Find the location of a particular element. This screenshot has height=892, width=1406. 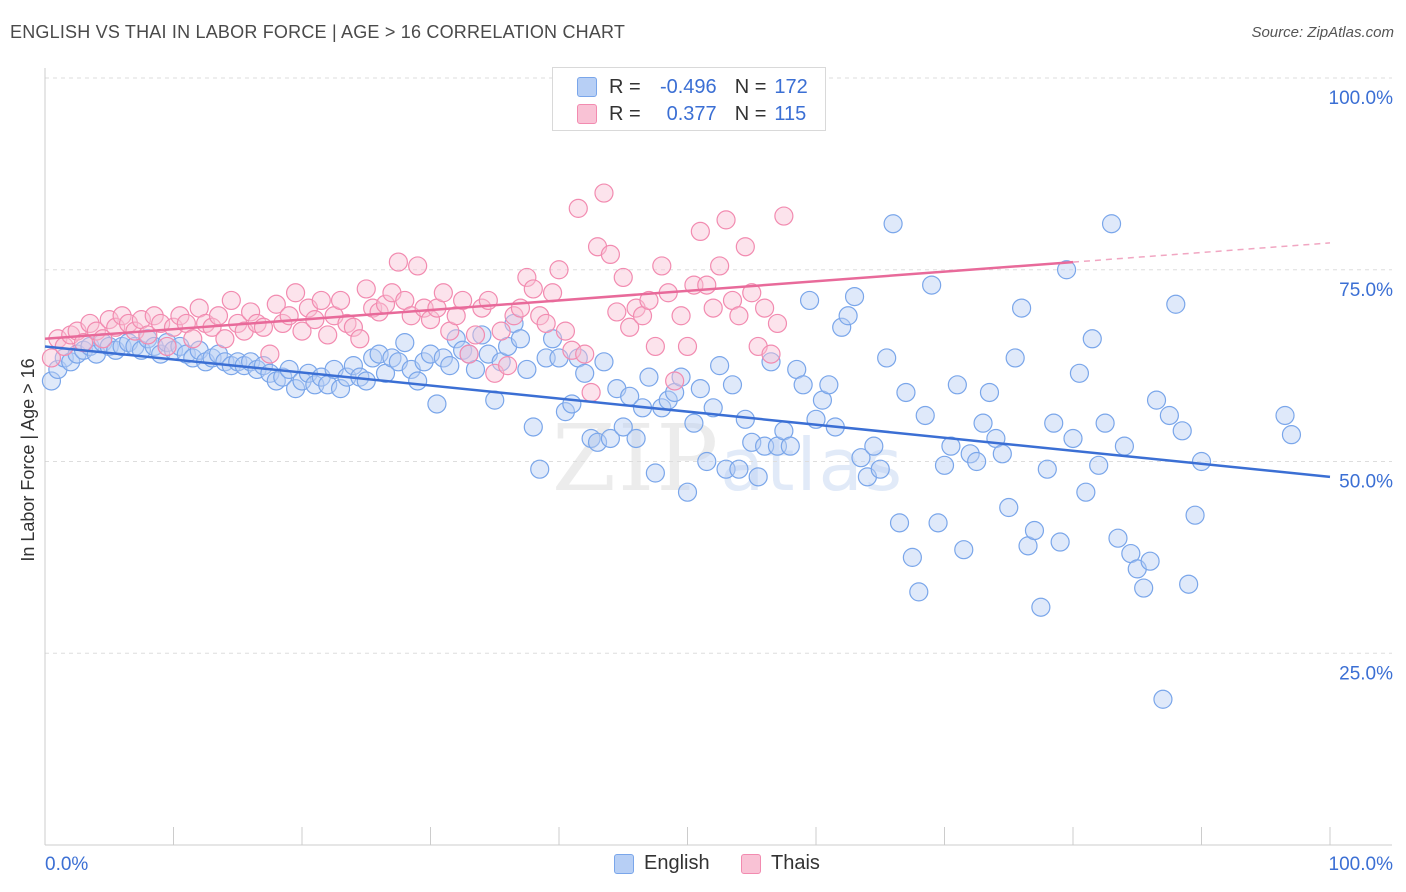

legend-row-thais: R = 0.377 N = 115 is located at coordinates (691, 114).